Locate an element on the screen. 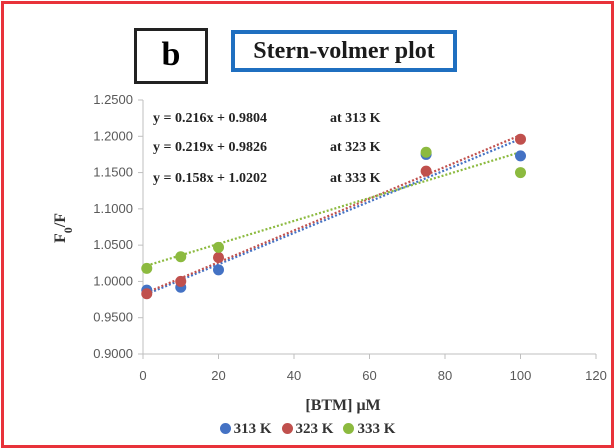  x-tick-label: 80 is located at coordinates (445, 375).